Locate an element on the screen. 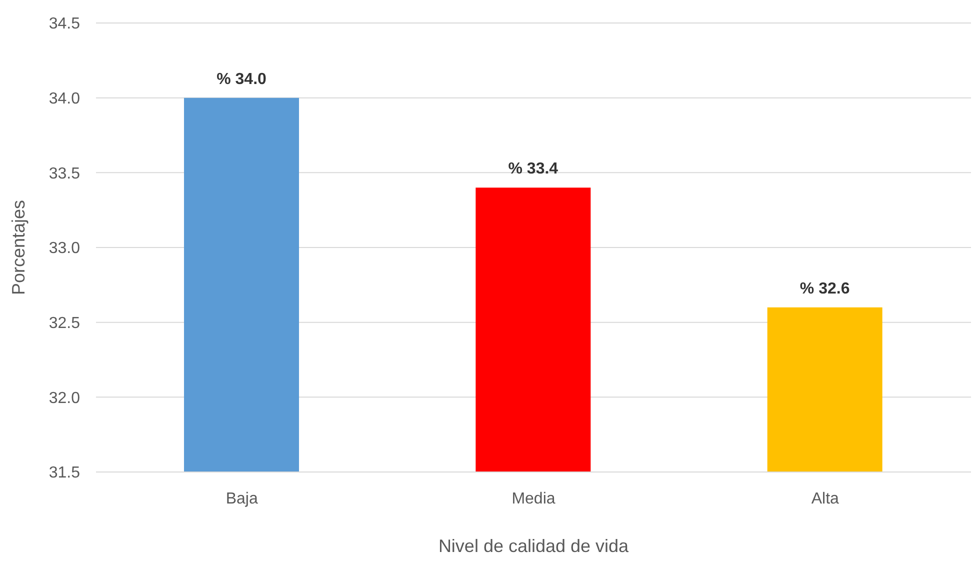 Image resolution: width=979 pixels, height=580 pixels. data-label: % 32.6 is located at coordinates (825, 289).